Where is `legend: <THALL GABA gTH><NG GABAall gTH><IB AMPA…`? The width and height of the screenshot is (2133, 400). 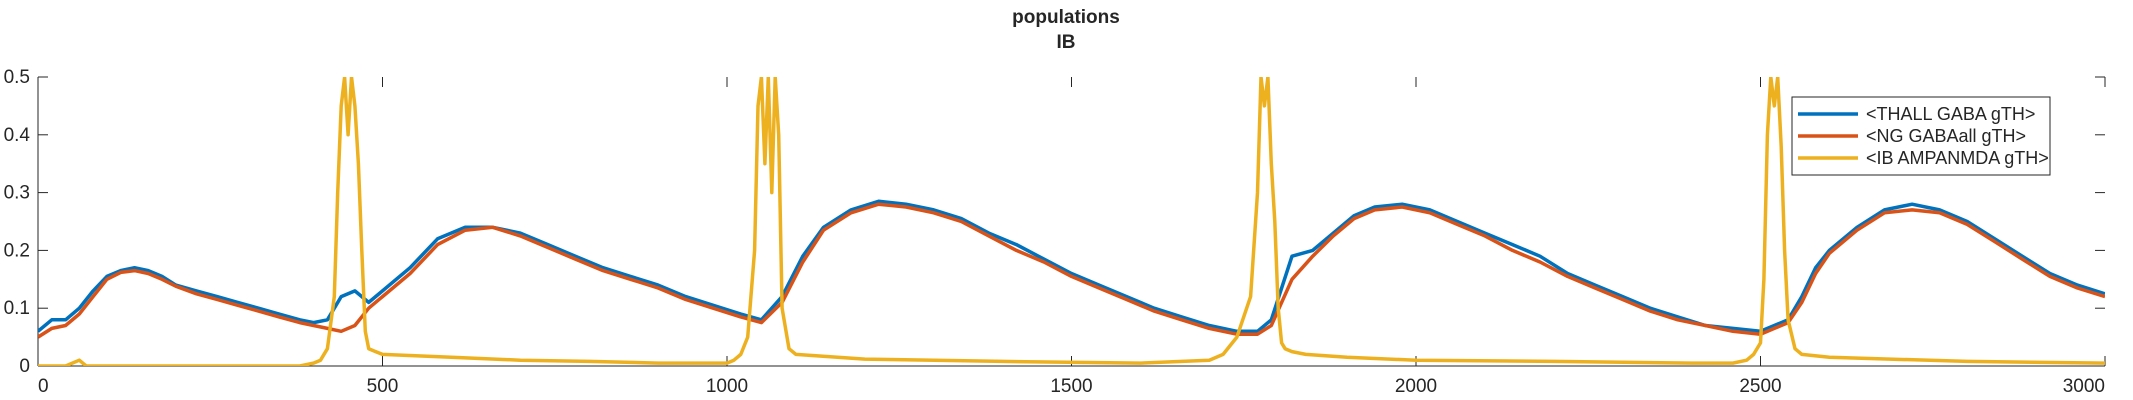
legend: <THALL GABA gTH><NG GABAall gTH><IB AMPA… is located at coordinates (1921, 136).